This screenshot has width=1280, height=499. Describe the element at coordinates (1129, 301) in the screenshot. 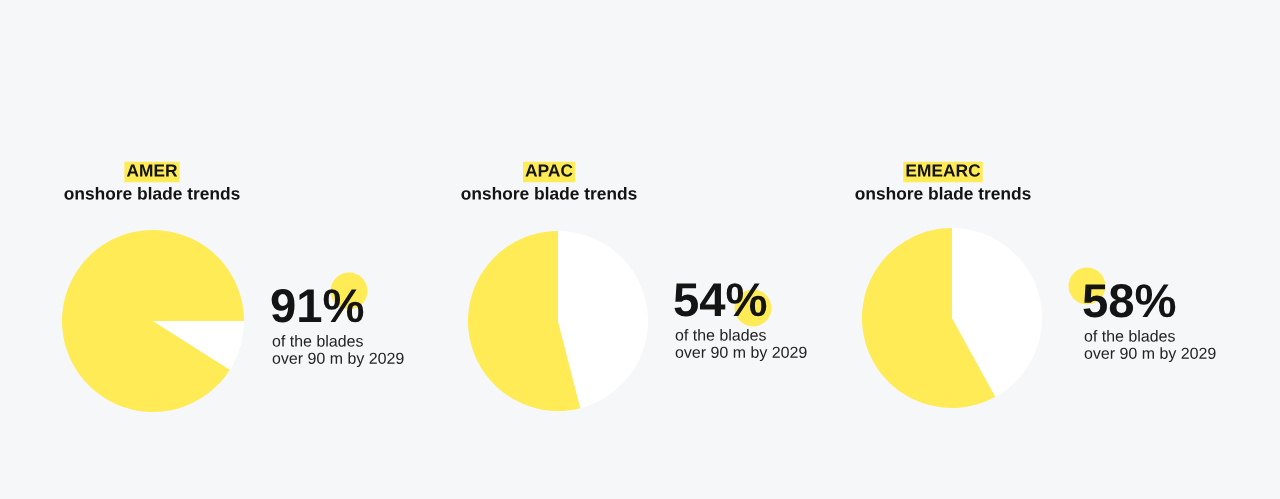

I see `text: 58%` at that location.